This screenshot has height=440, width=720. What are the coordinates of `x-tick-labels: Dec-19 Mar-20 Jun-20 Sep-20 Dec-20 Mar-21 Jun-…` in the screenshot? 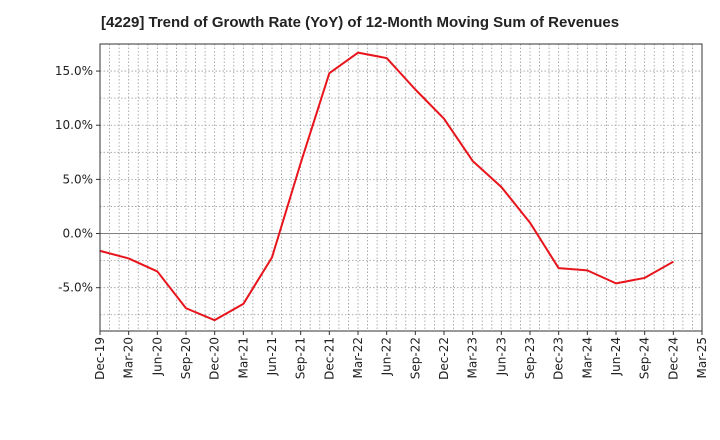 It's located at (401, 355).